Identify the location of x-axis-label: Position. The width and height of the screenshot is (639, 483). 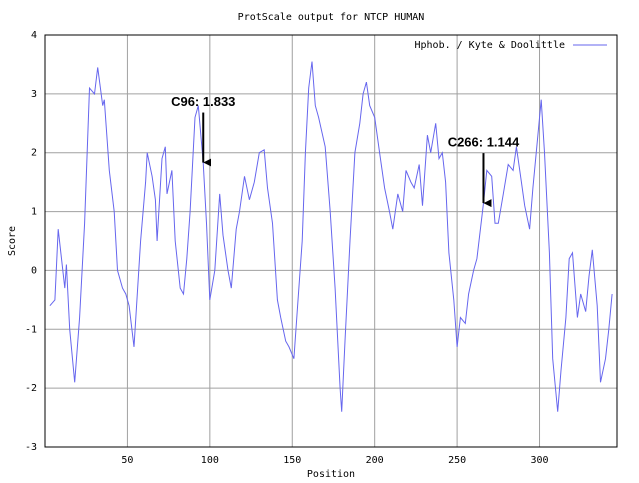
(331, 474).